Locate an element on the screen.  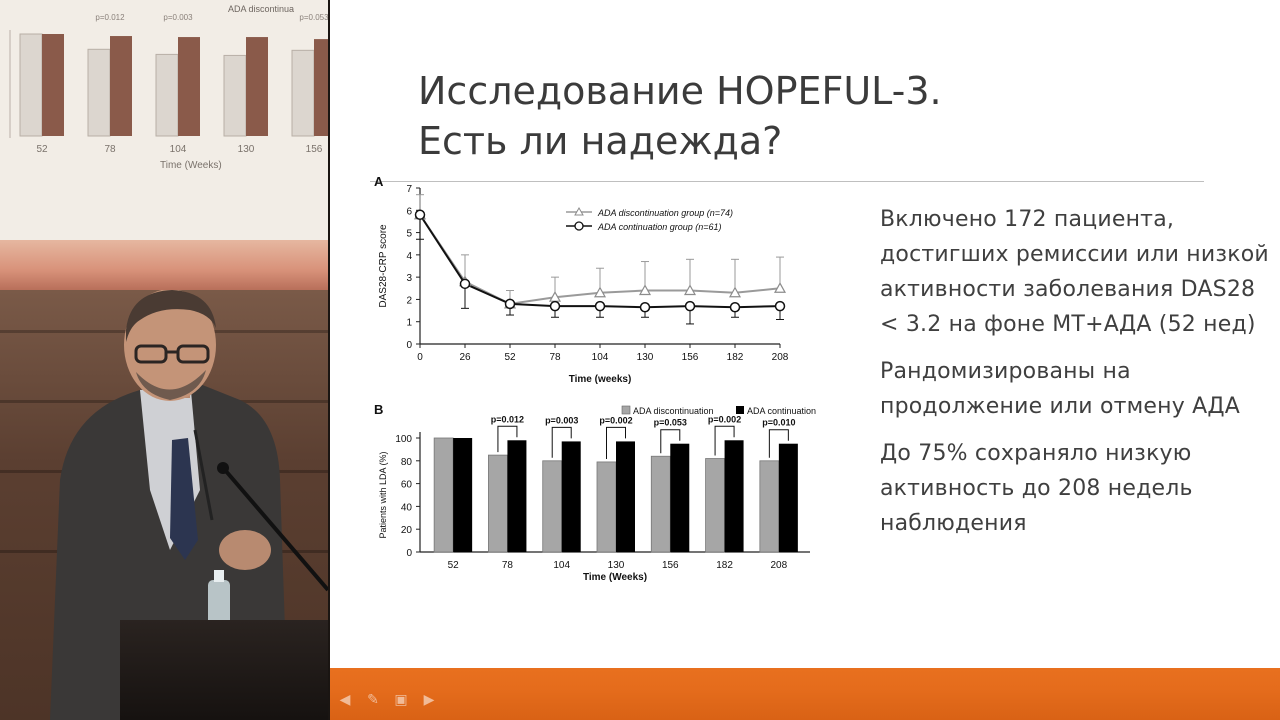
pen-icon: ✎ is located at coordinates (373, 699).